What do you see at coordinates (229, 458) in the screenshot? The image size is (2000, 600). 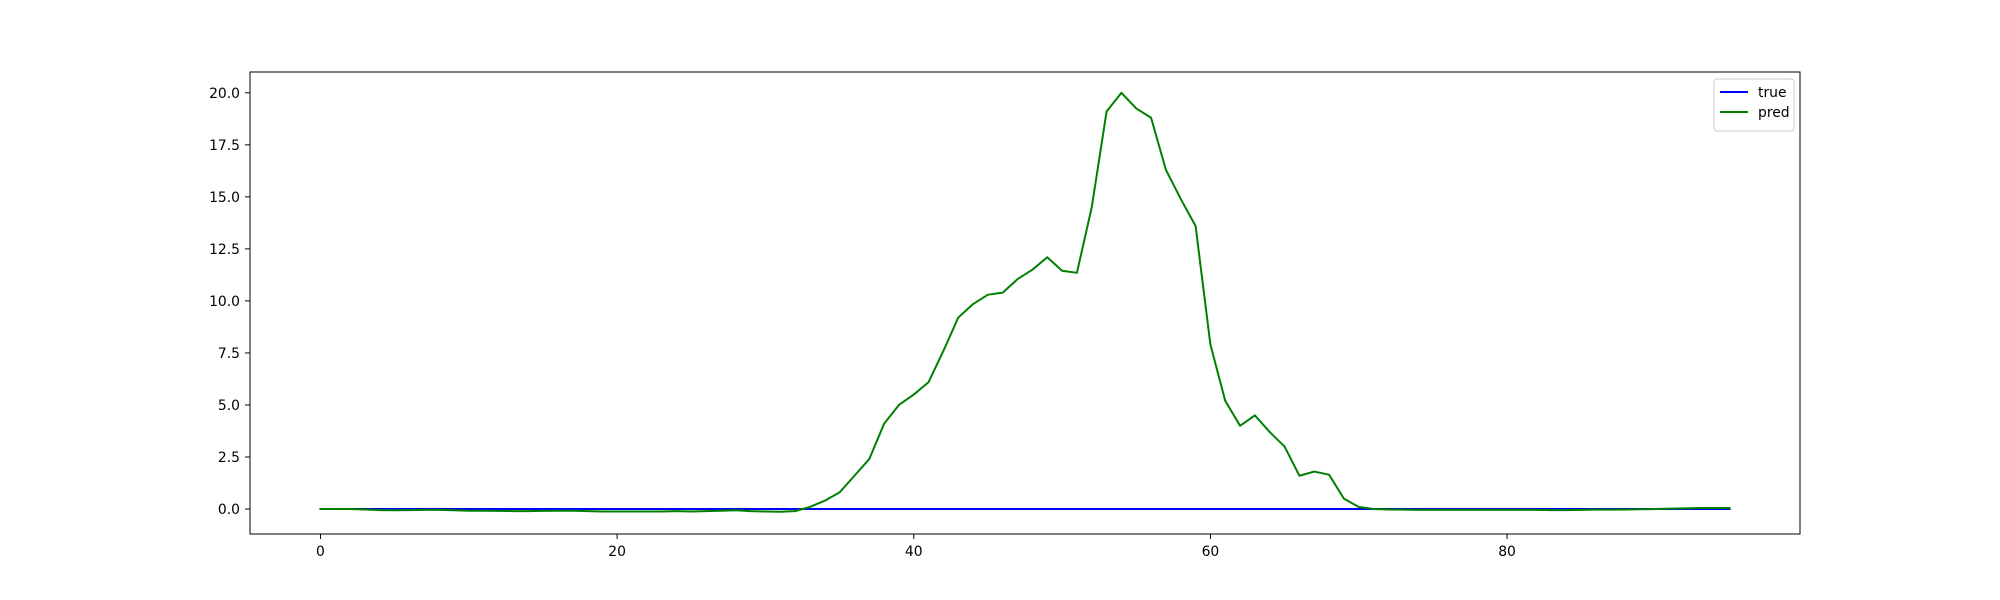 I see `y-tick-label: 2.5` at bounding box center [229, 458].